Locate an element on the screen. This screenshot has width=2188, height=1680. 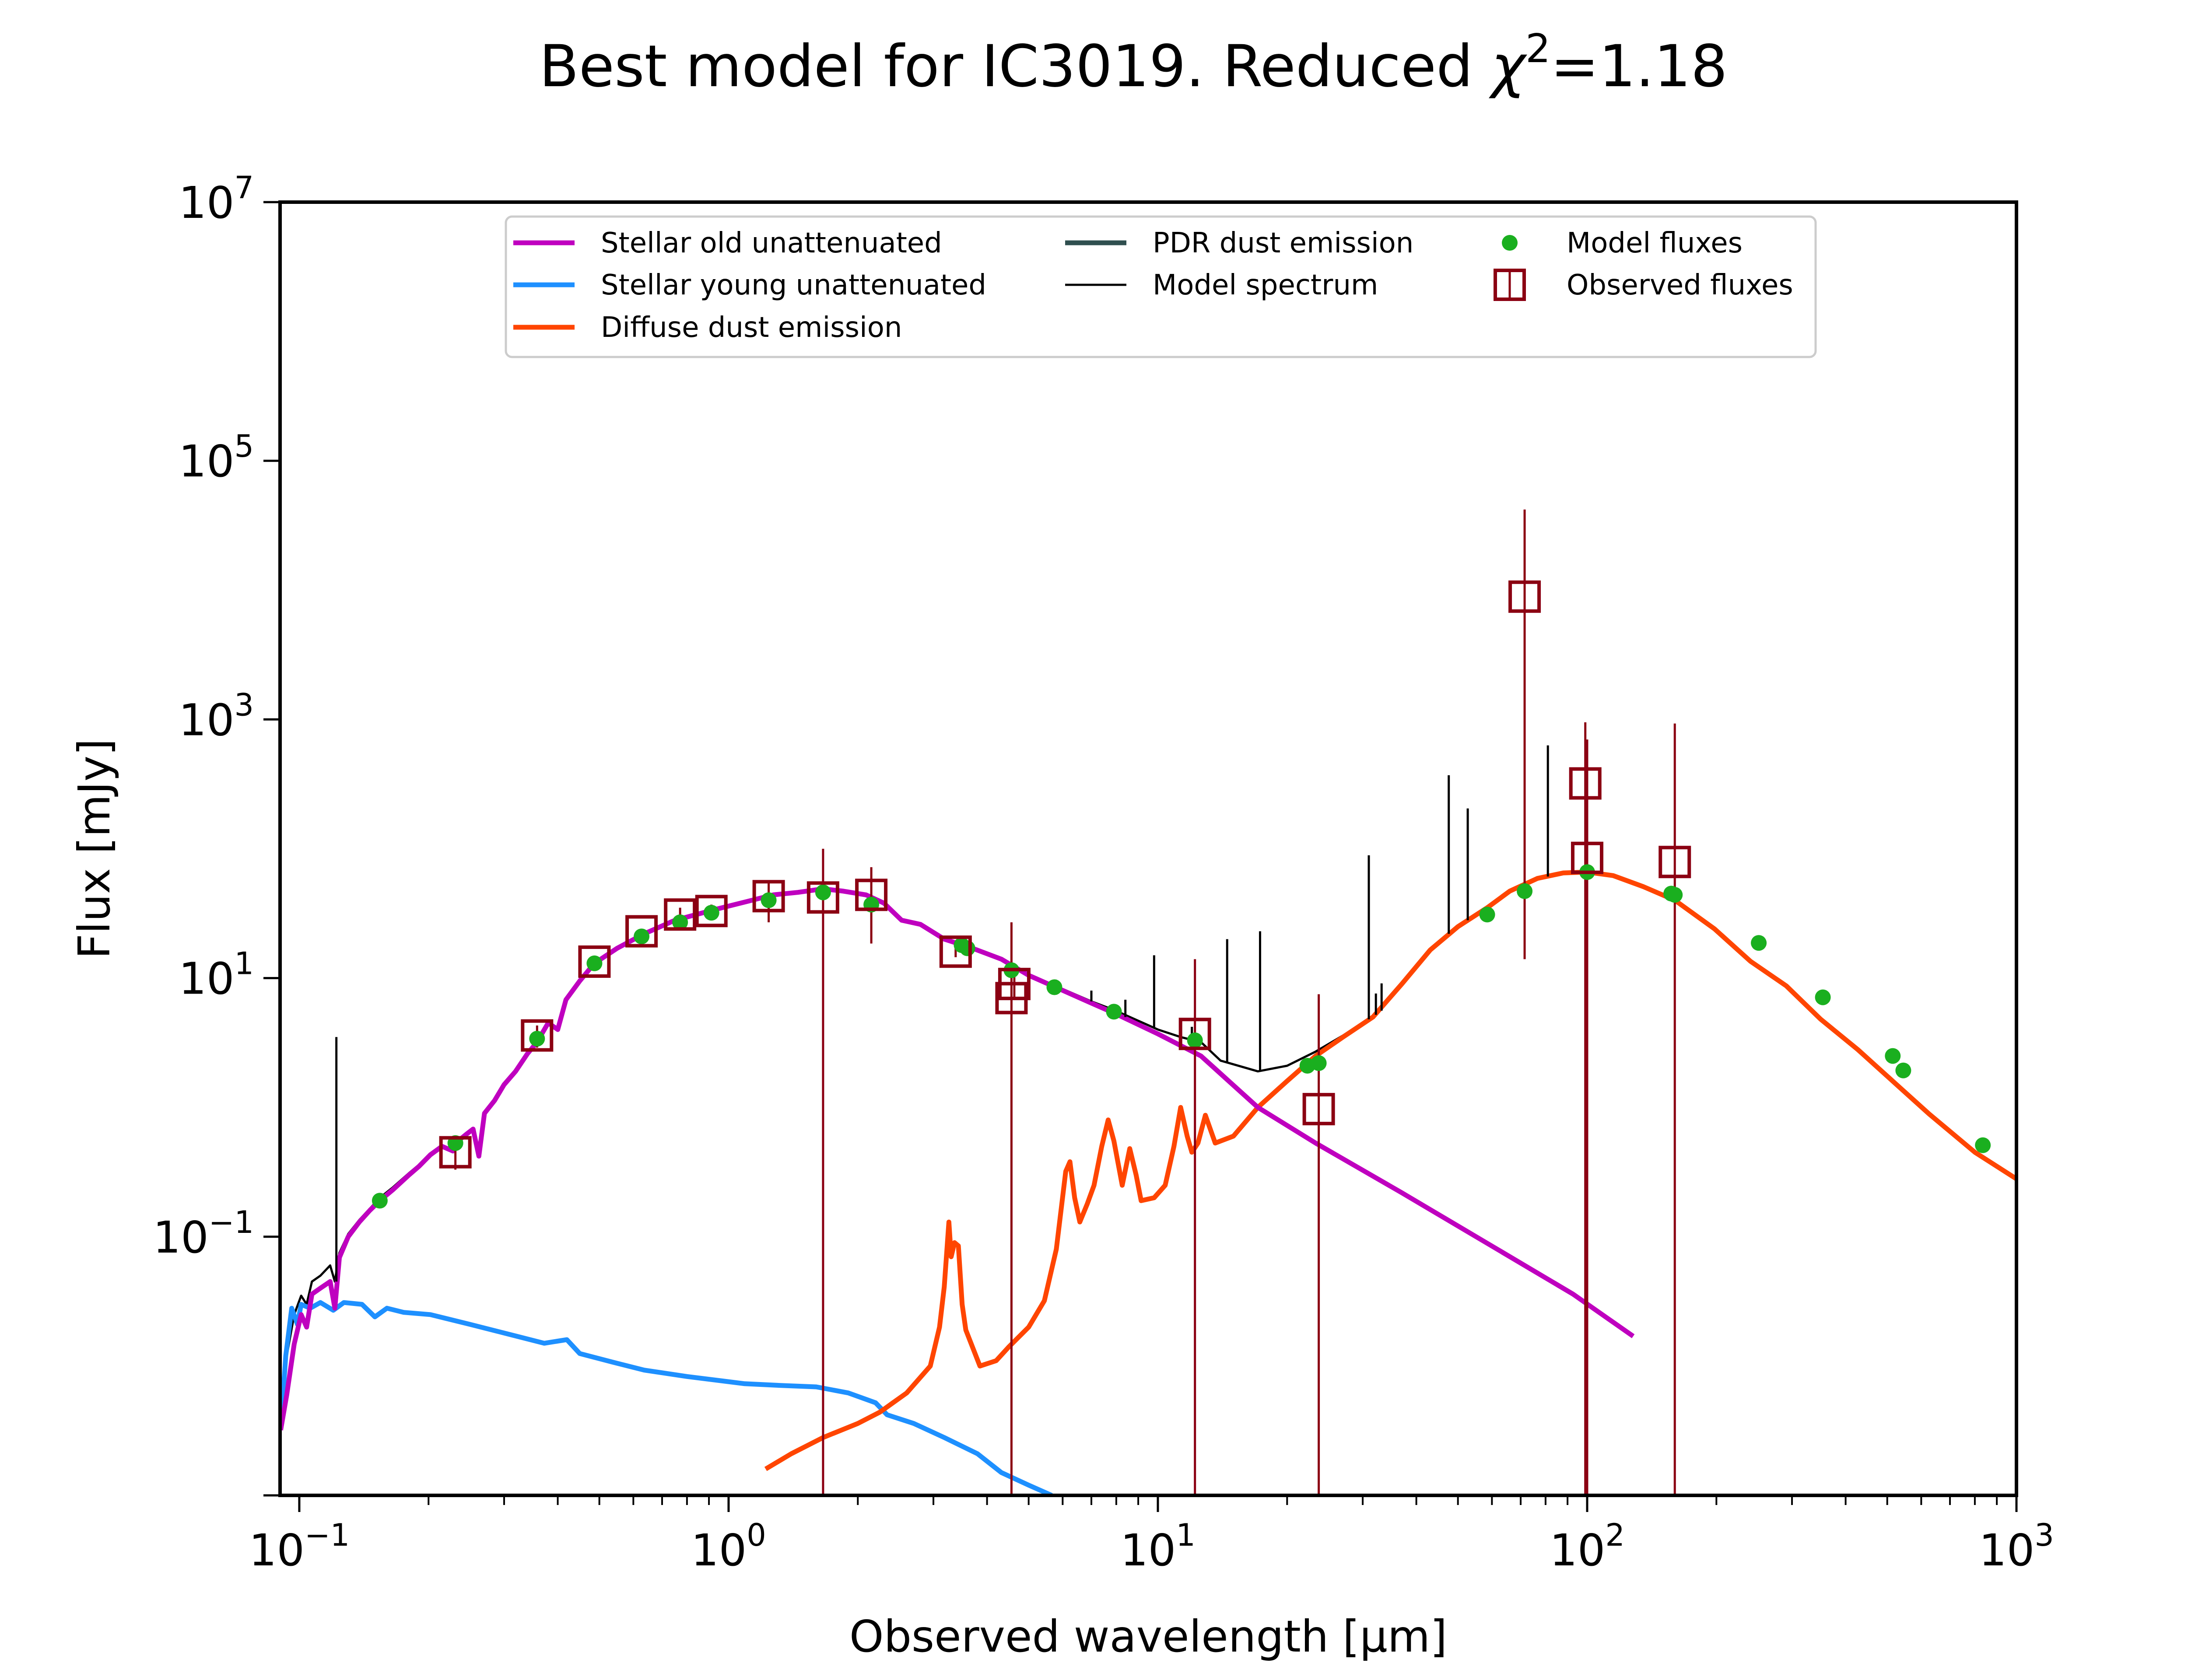
legend-item-stellar-old: Stellar old unattenuated is located at coordinates (727, 243).